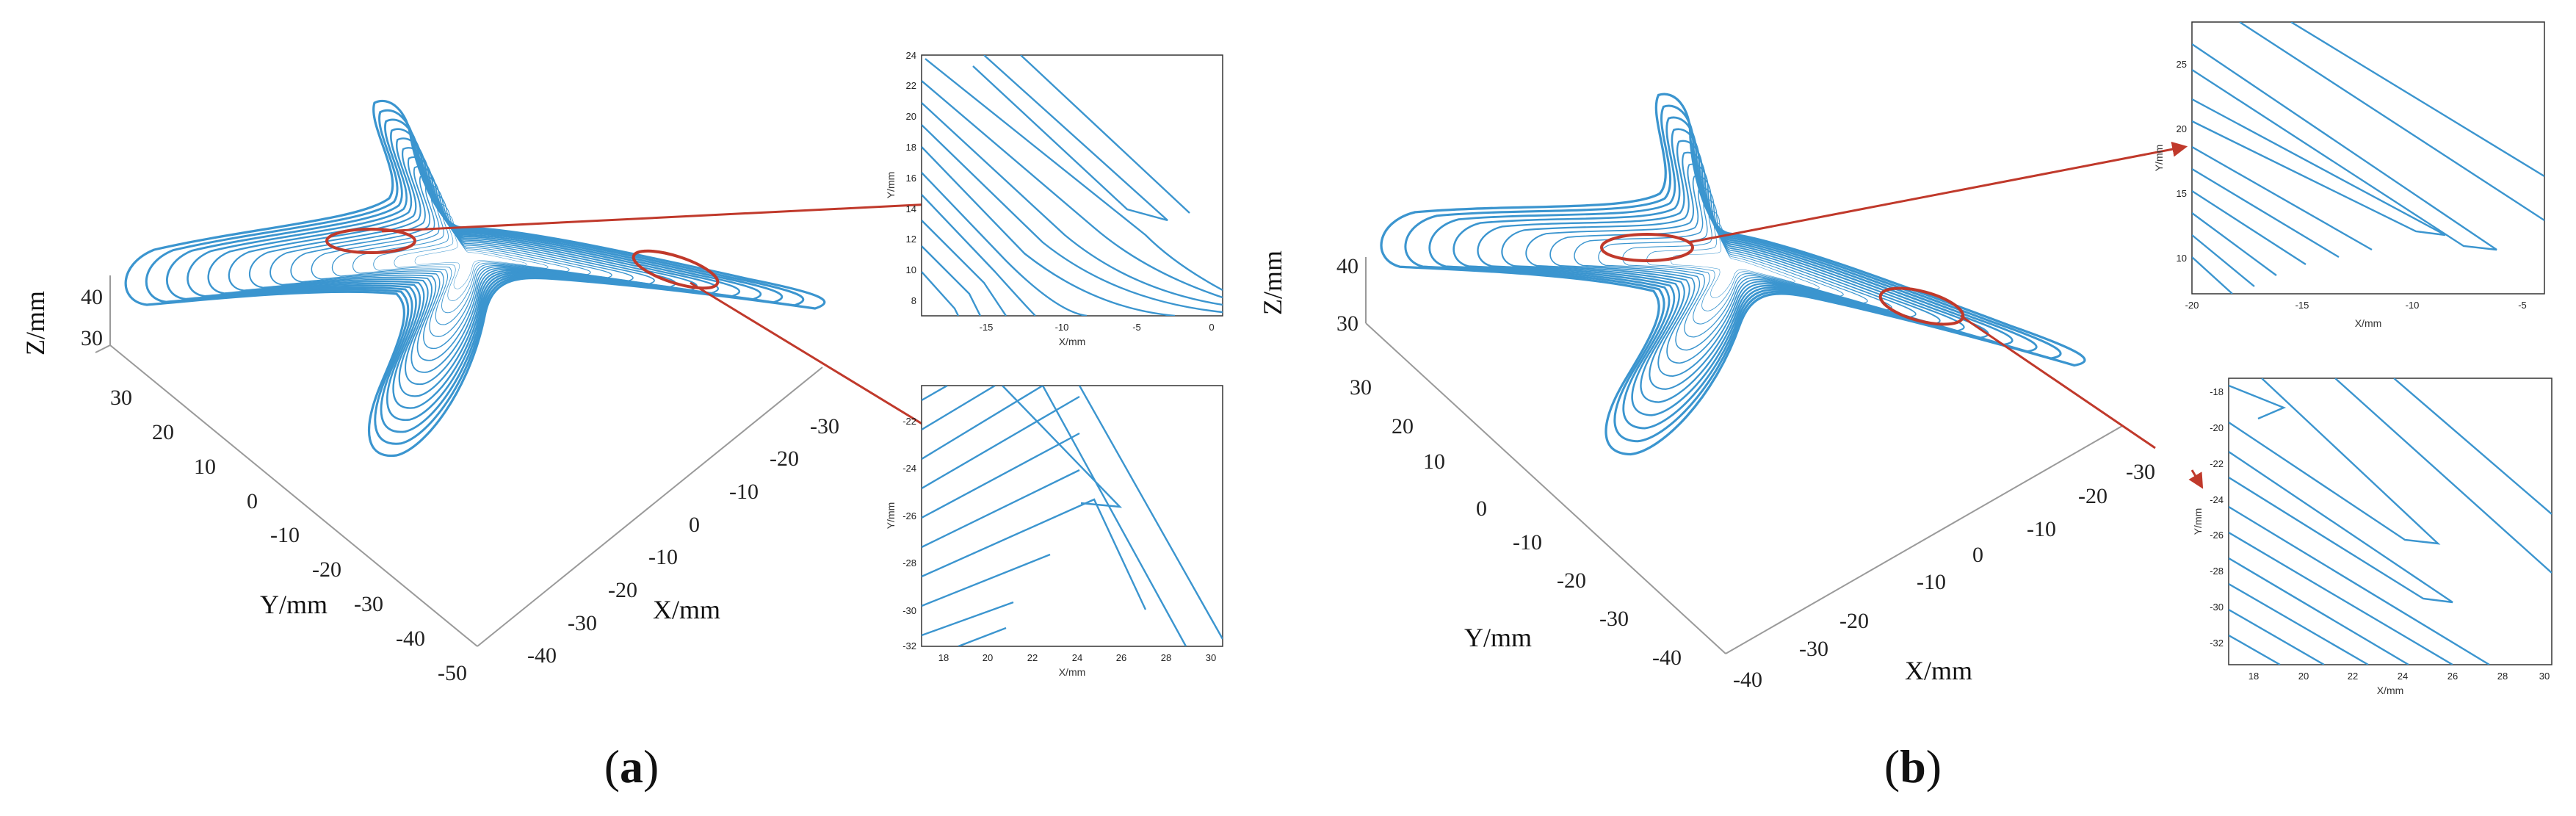  Describe the element at coordinates (911, 55) in the screenshot. I see `inset-y-tick: 24` at that location.